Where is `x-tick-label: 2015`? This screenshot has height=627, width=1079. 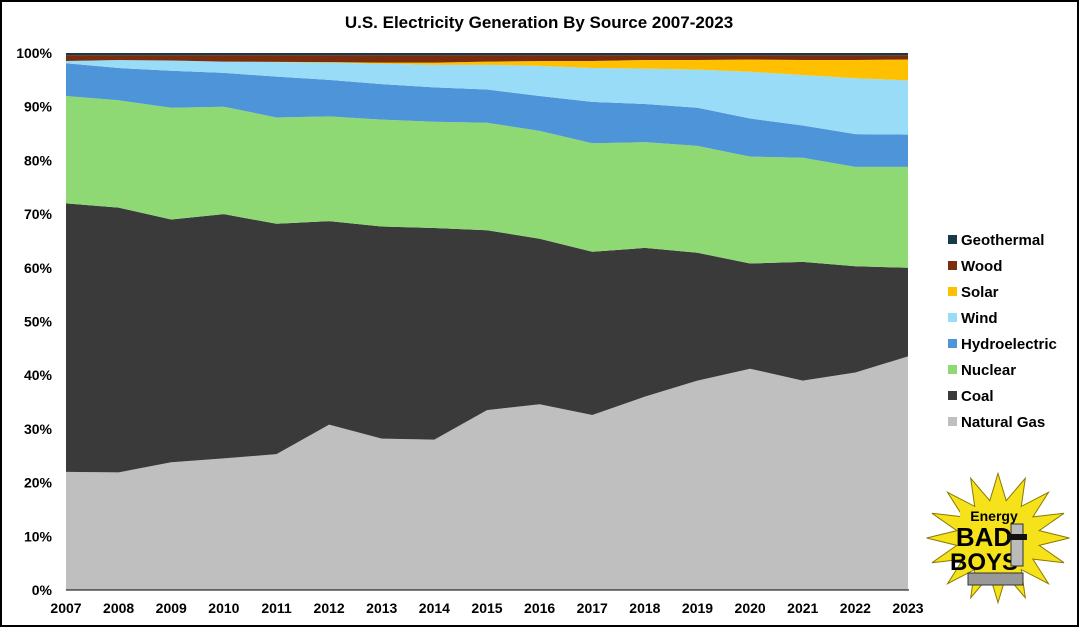 x-tick-label: 2015 is located at coordinates (486, 608).